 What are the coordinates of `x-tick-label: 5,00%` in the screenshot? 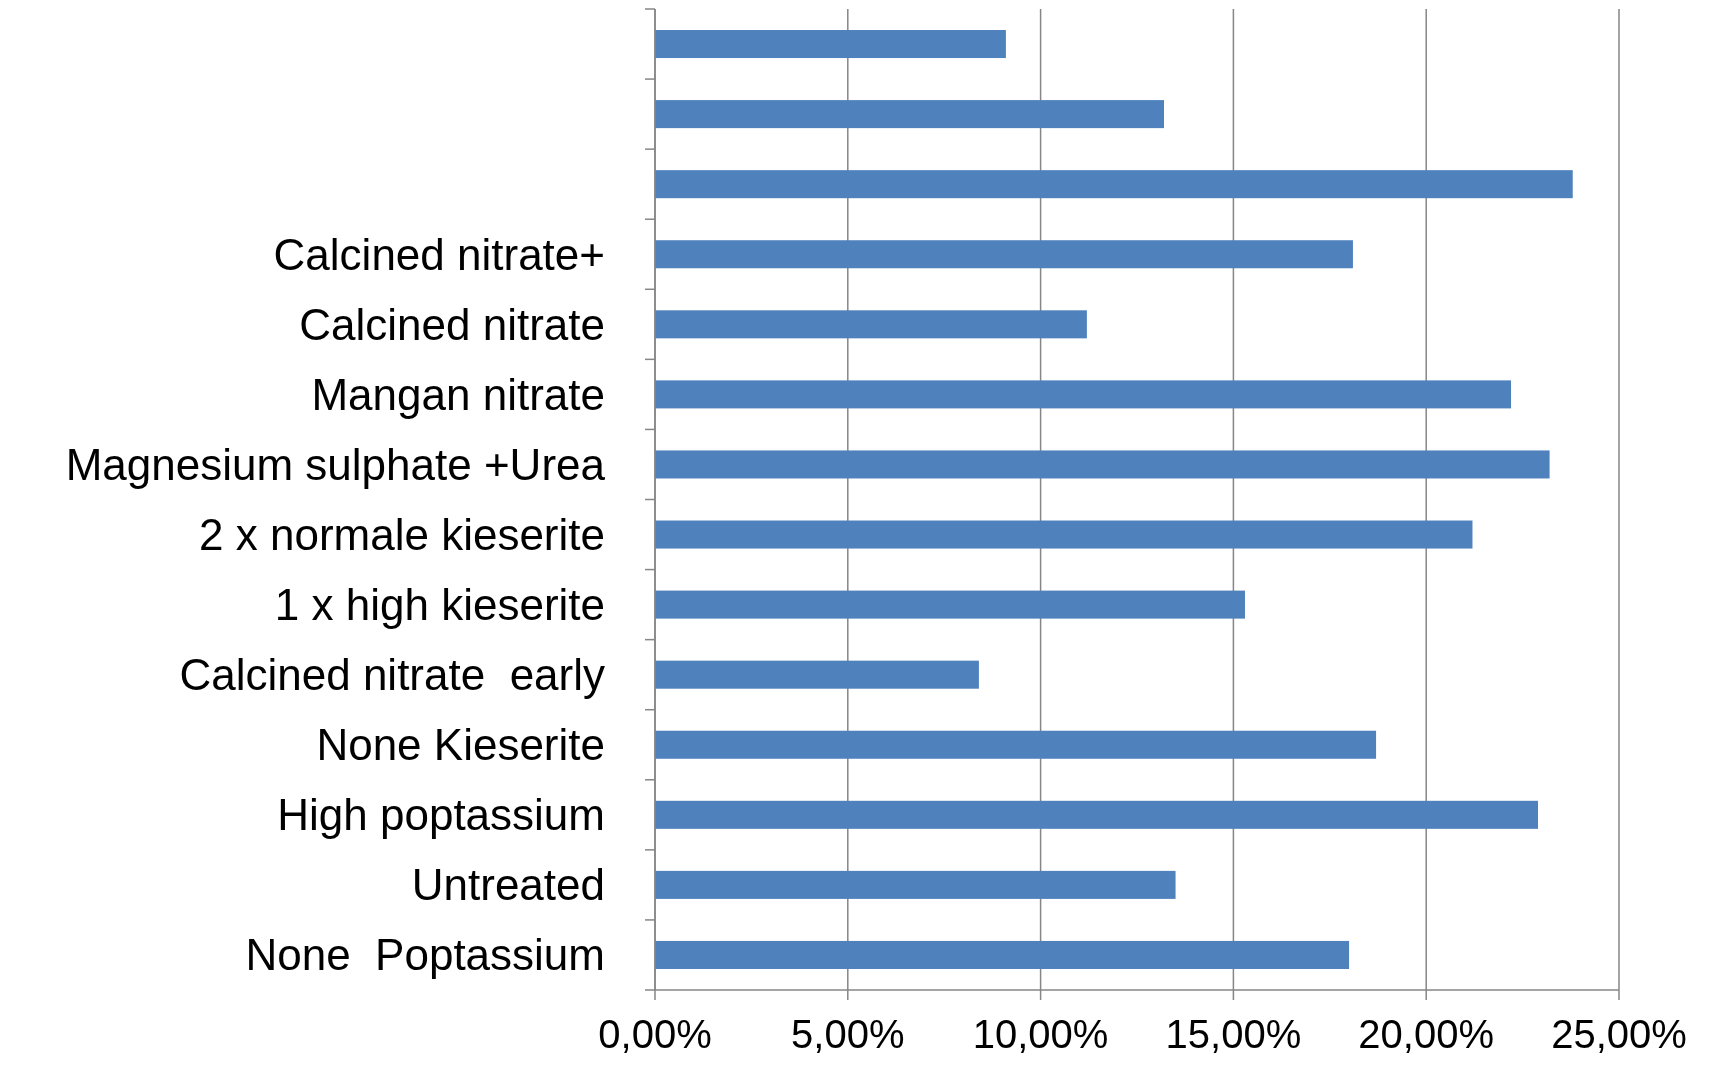 It's located at (848, 1034).